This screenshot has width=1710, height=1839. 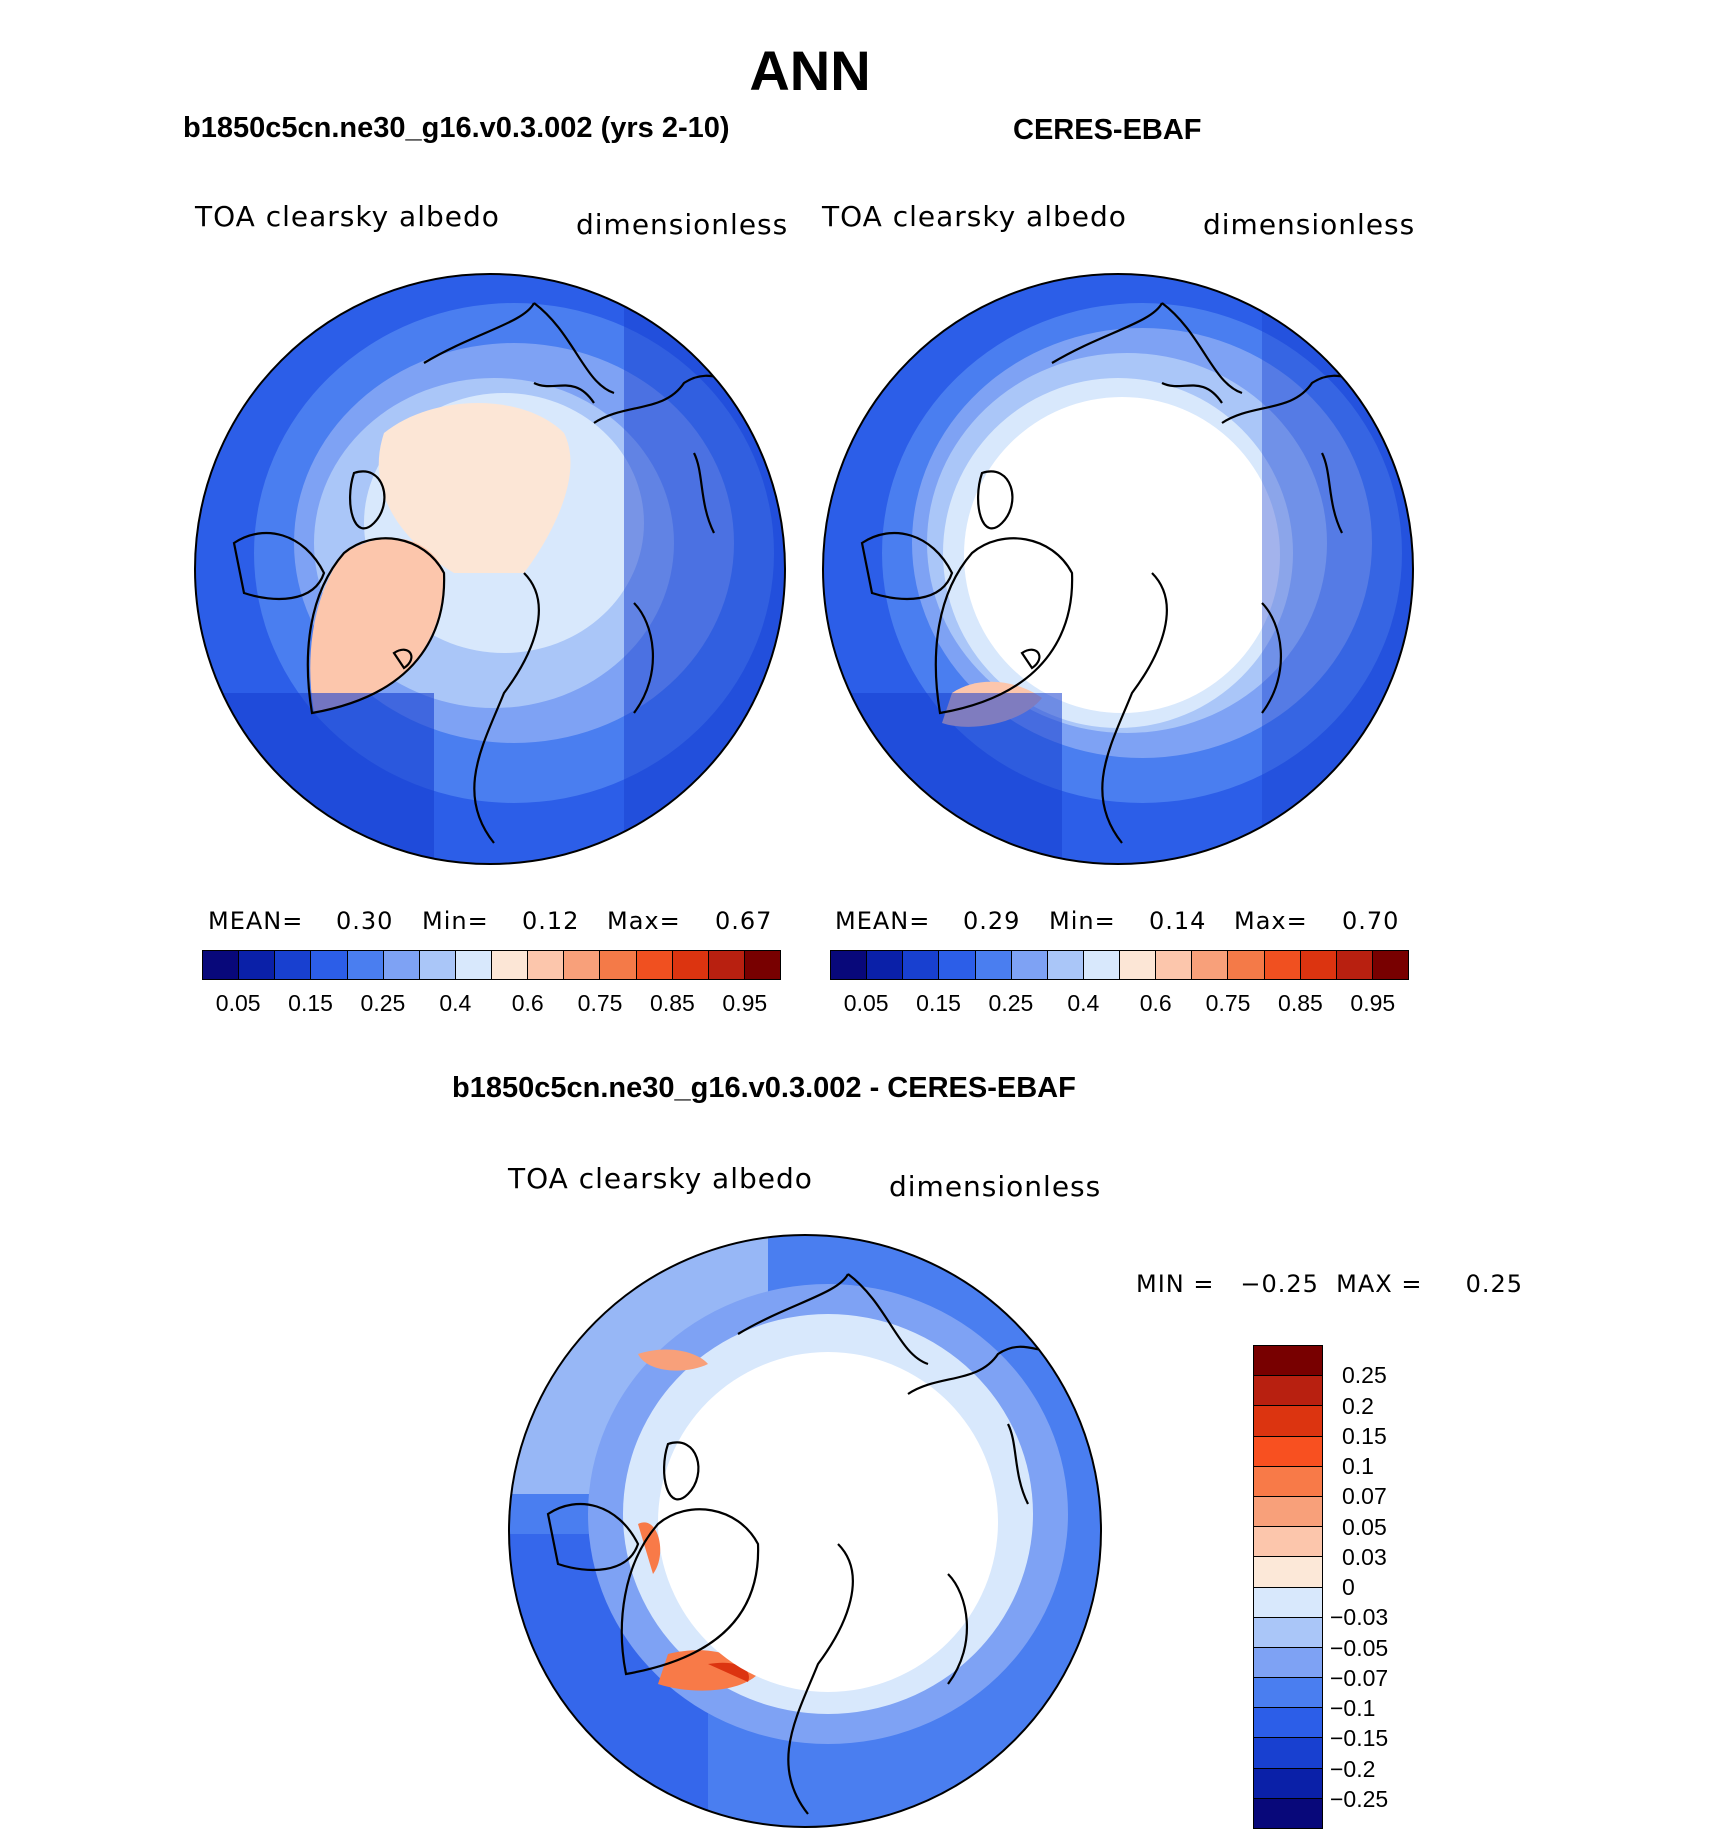 I want to click on polar-map-model, so click(x=490, y=569).